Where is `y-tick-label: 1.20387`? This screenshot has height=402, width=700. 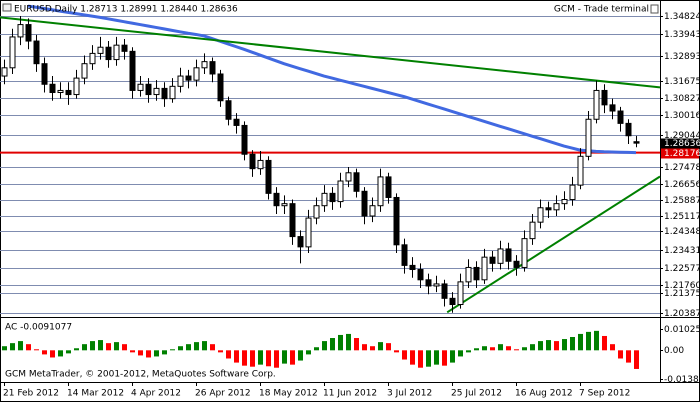 y-tick-label: 1.20387 is located at coordinates (682, 314).